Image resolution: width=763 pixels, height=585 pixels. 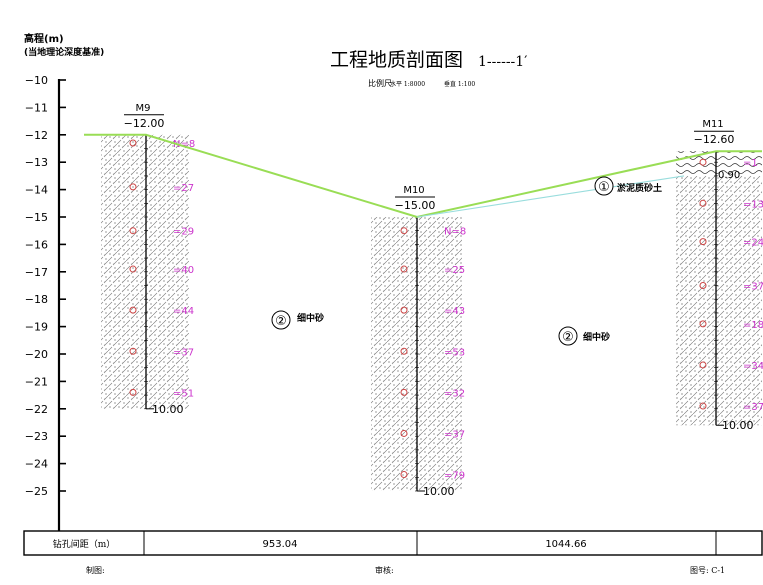 I want to click on spt-value-label: =40, so click(x=183, y=270).